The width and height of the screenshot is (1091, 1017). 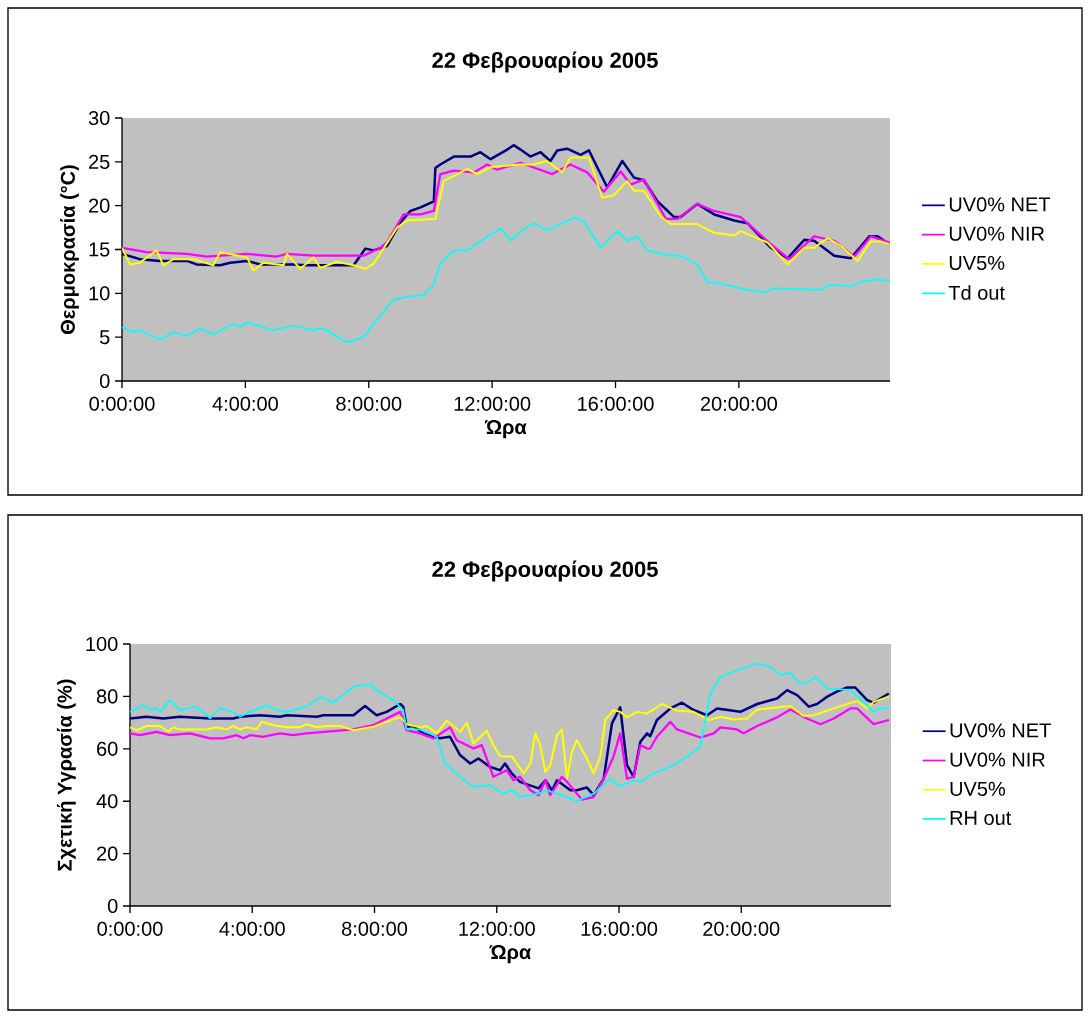 What do you see at coordinates (99, 118) in the screenshot?
I see `y-tick-label: 30` at bounding box center [99, 118].